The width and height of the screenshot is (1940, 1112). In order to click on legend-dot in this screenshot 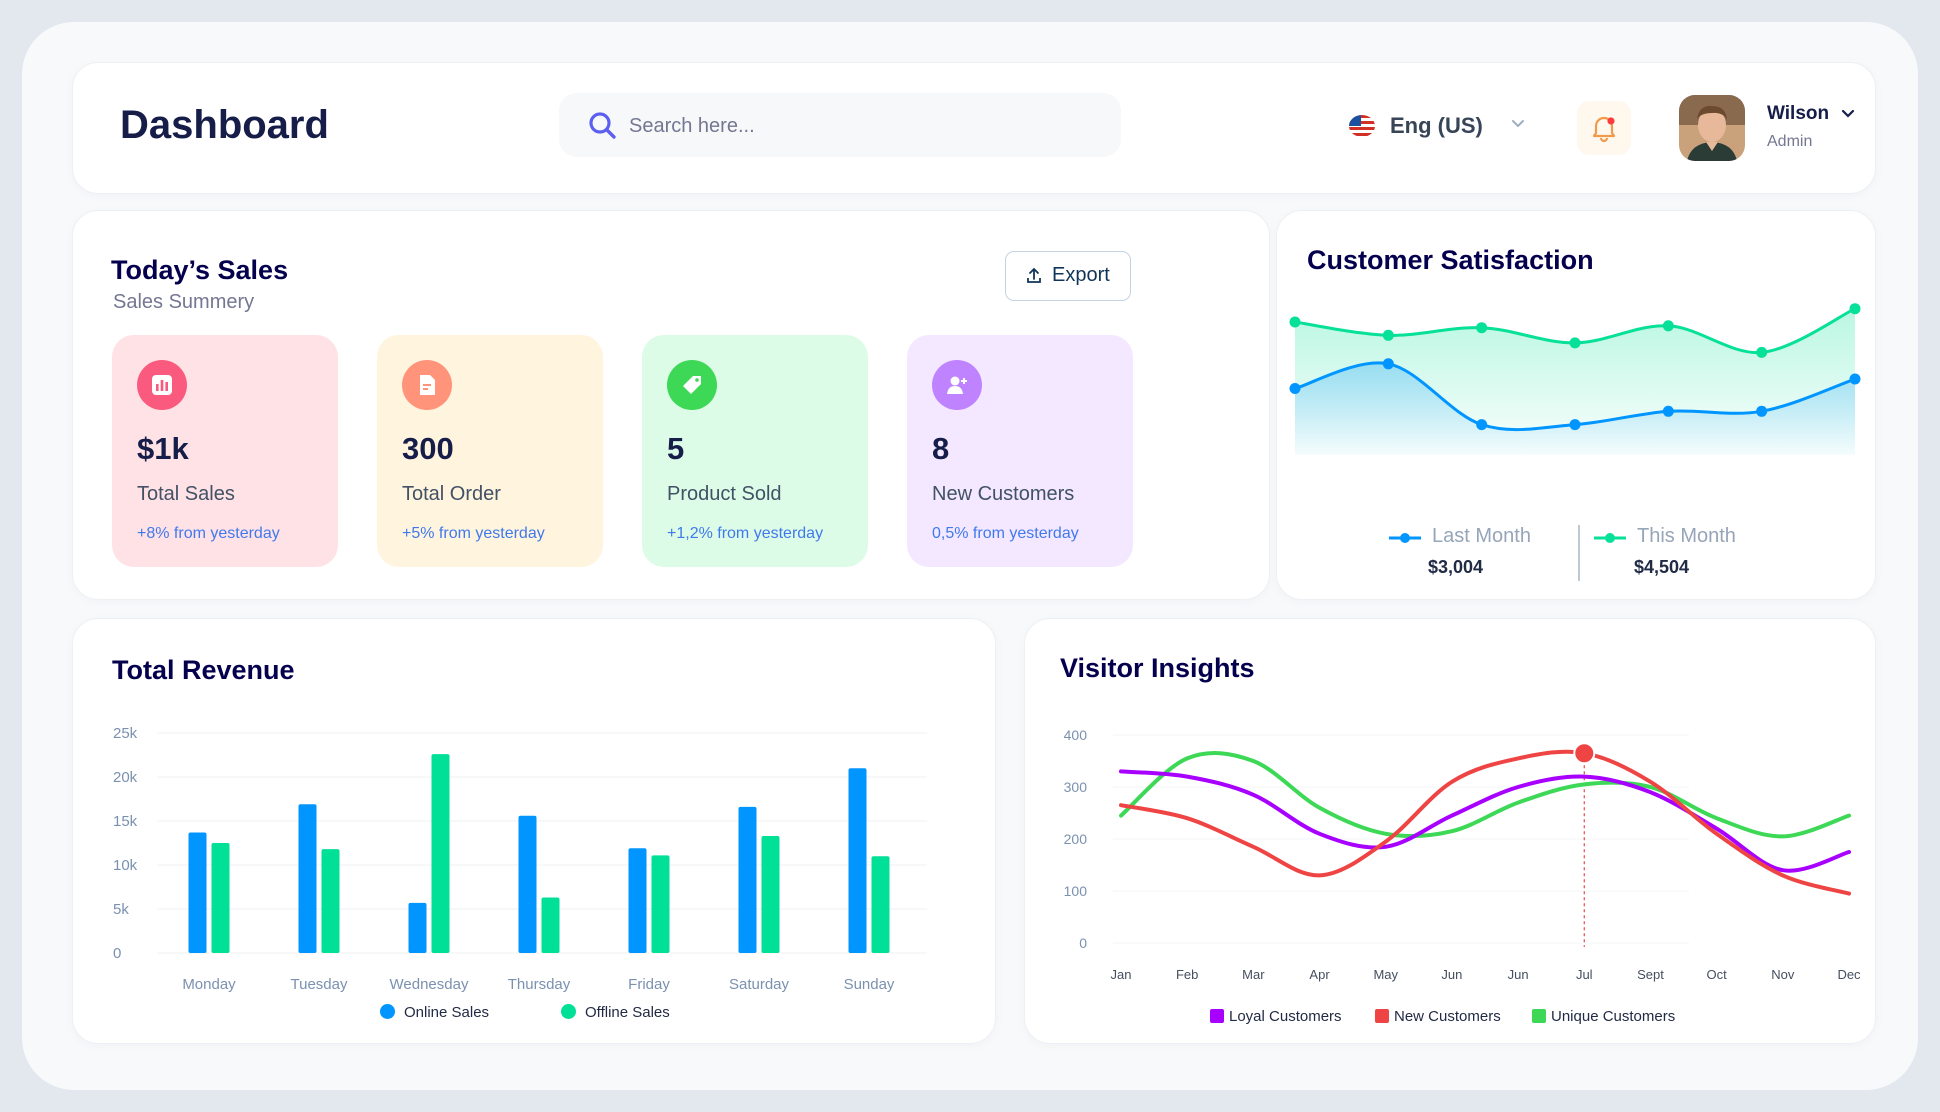, I will do `click(387, 1011)`.